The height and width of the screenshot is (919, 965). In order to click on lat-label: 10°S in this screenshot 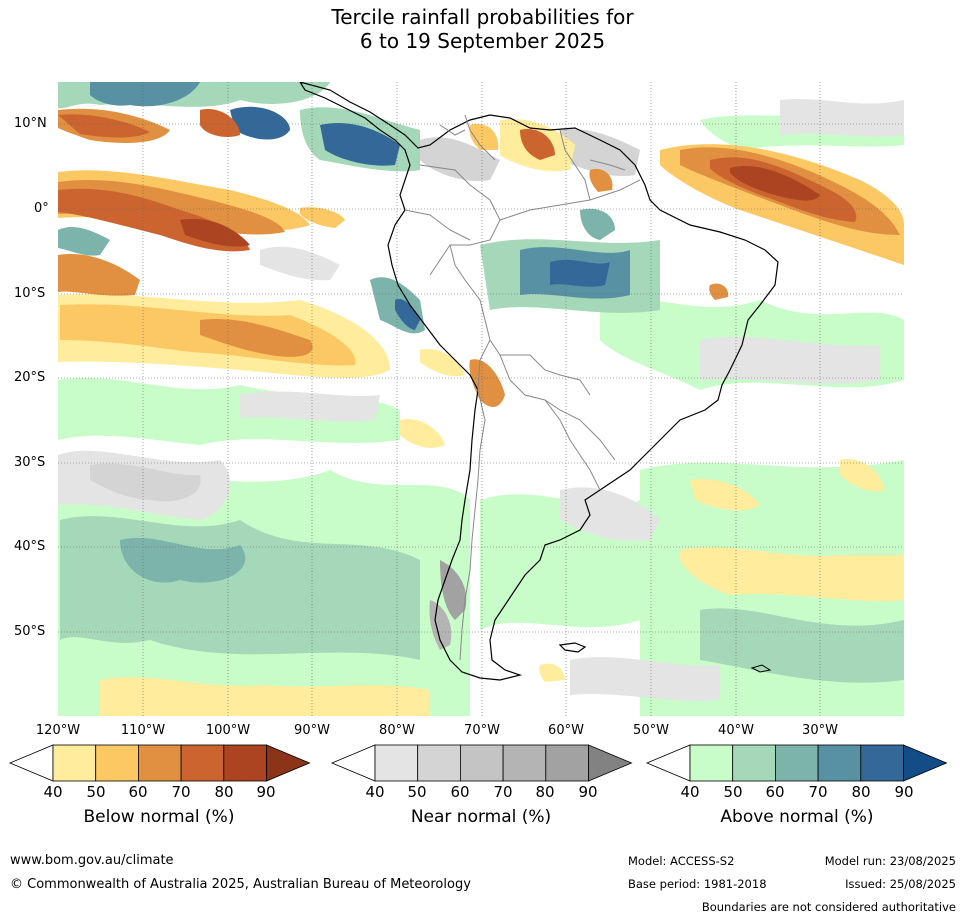, I will do `click(30, 293)`.